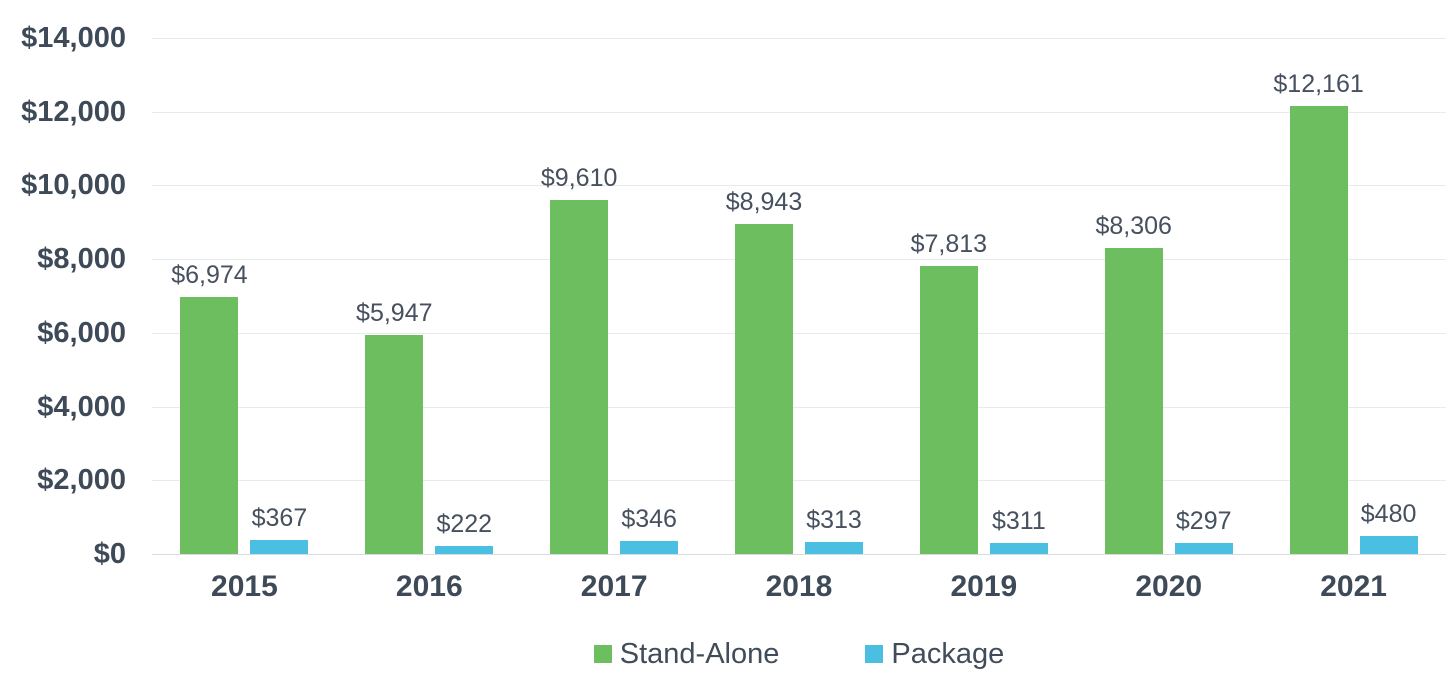 Image resolution: width=1446 pixels, height=686 pixels. Describe the element at coordinates (984, 586) in the screenshot. I see `x-axis-label: 2019` at that location.